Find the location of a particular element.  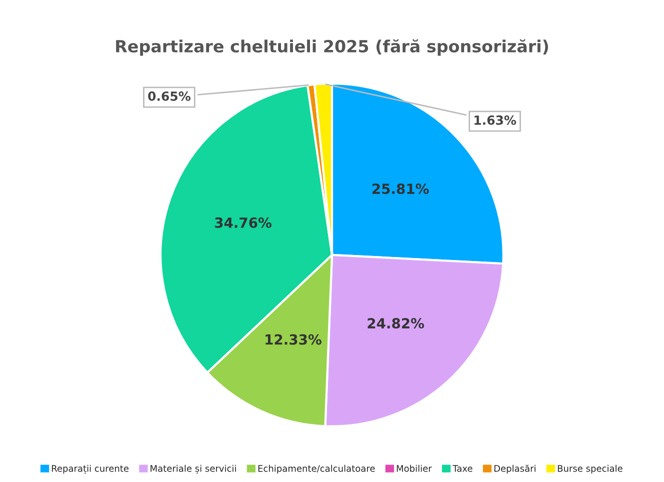

data-label: 0.65% is located at coordinates (169, 96).